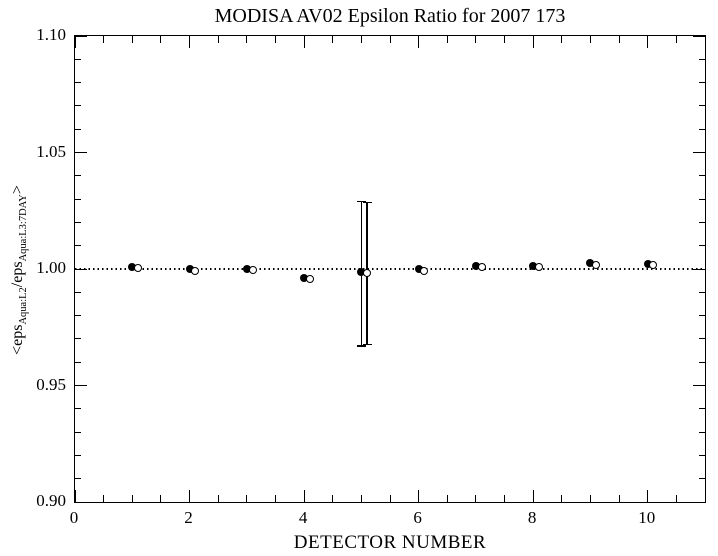 This screenshot has width=718, height=556. What do you see at coordinates (417, 517) in the screenshot?
I see `x-tick-label: 6` at bounding box center [417, 517].